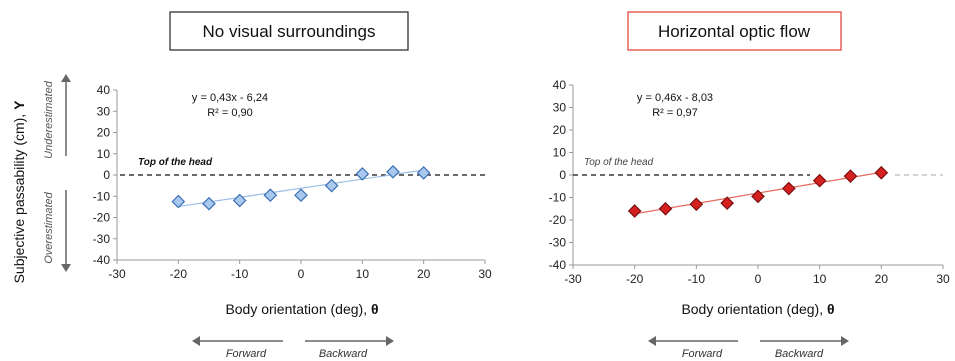 The height and width of the screenshot is (361, 955). Describe the element at coordinates (675, 113) in the screenshot. I see `panel-2-r-squared: R² = 0,97` at that location.